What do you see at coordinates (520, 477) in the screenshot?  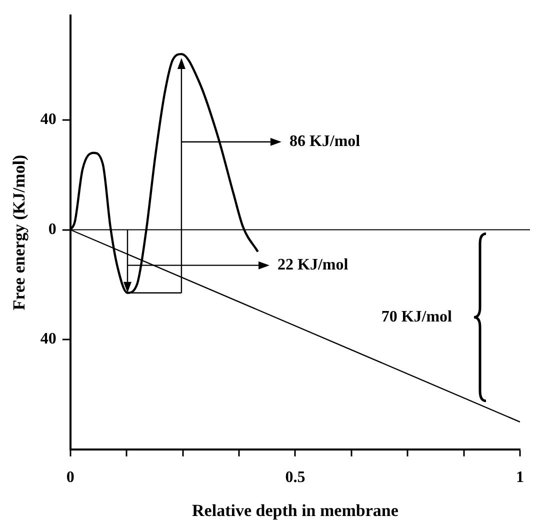 I see `x-tick-label: 1` at bounding box center [520, 477].